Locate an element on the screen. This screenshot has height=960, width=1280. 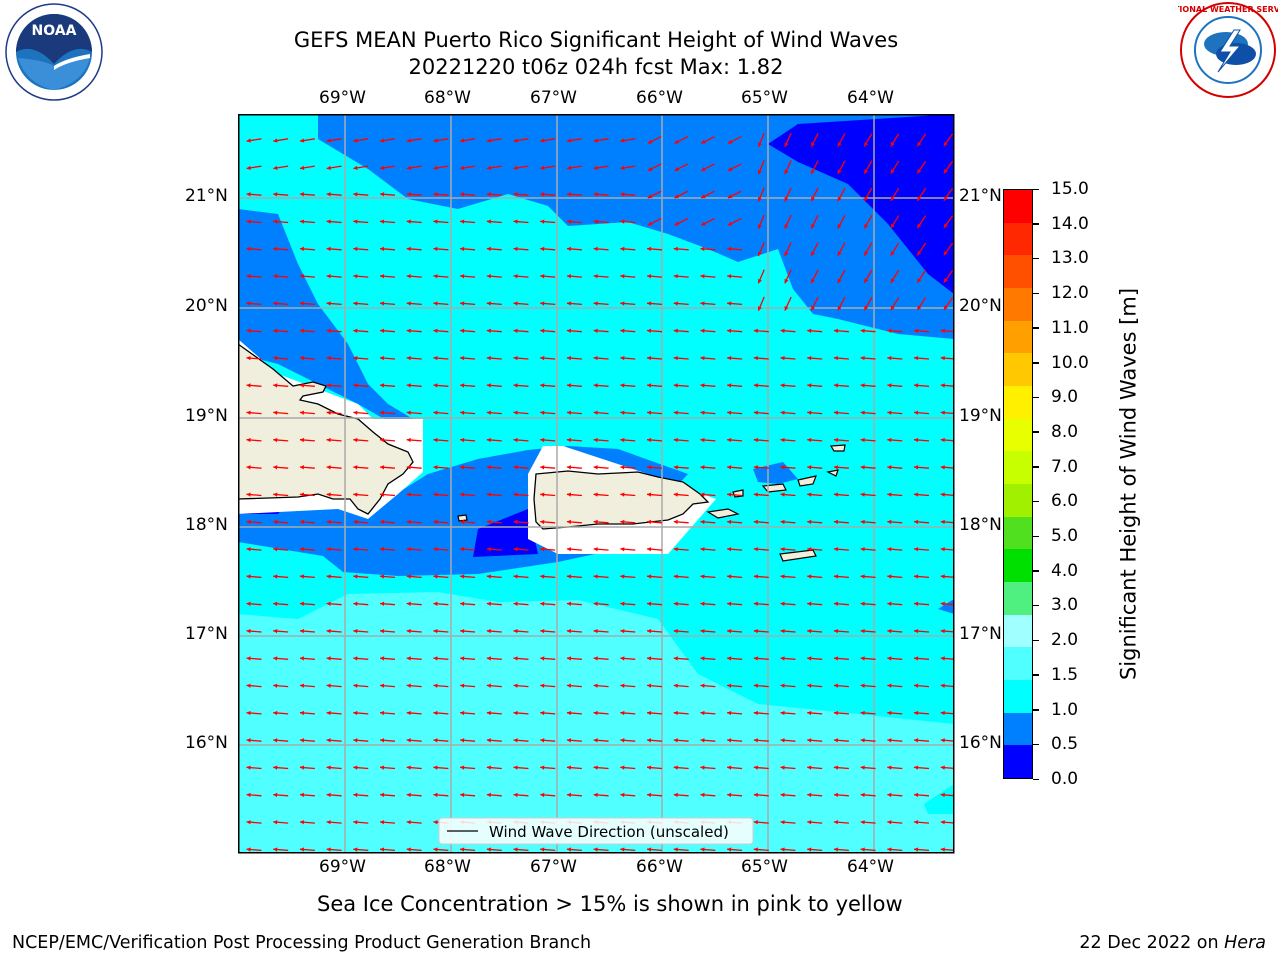
lat-label-right-19n: 19°N is located at coordinates (980, 416).